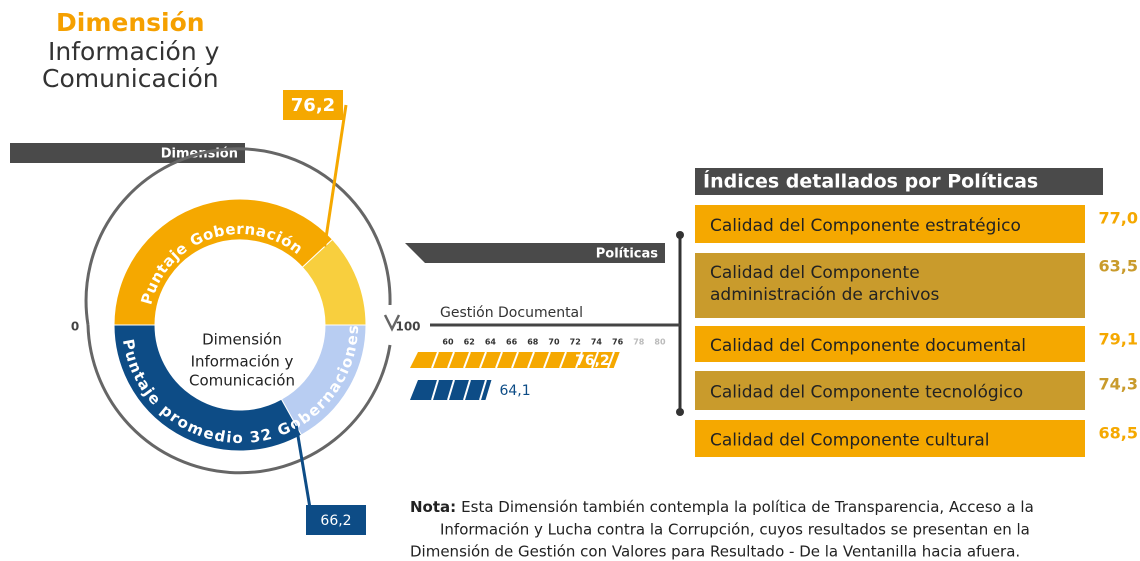 The height and width of the screenshot is (561, 1140). I want to click on table-title: Índices detallados por Políticas, so click(870, 181).